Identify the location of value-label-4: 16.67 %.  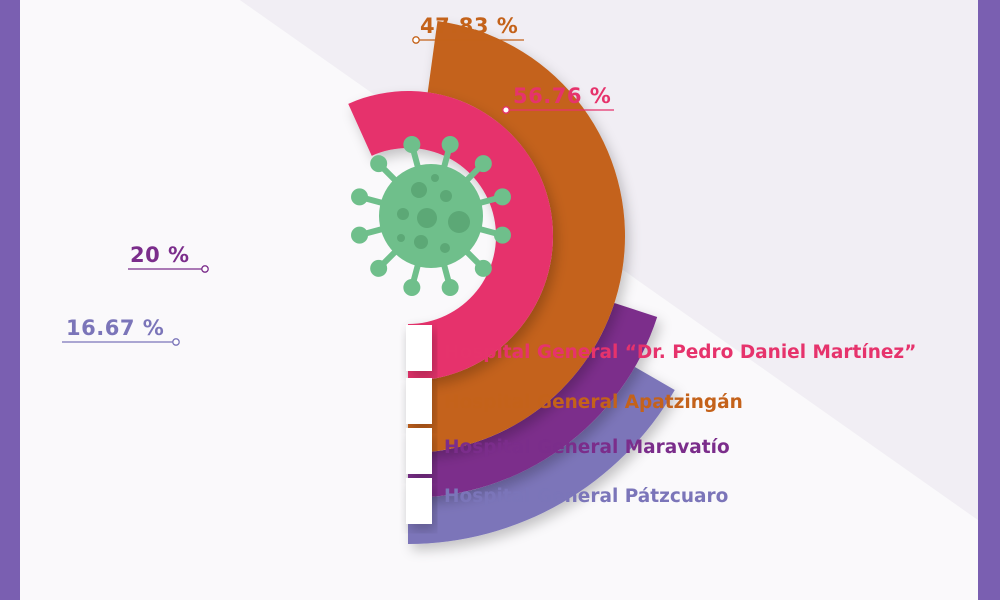
(115, 328).